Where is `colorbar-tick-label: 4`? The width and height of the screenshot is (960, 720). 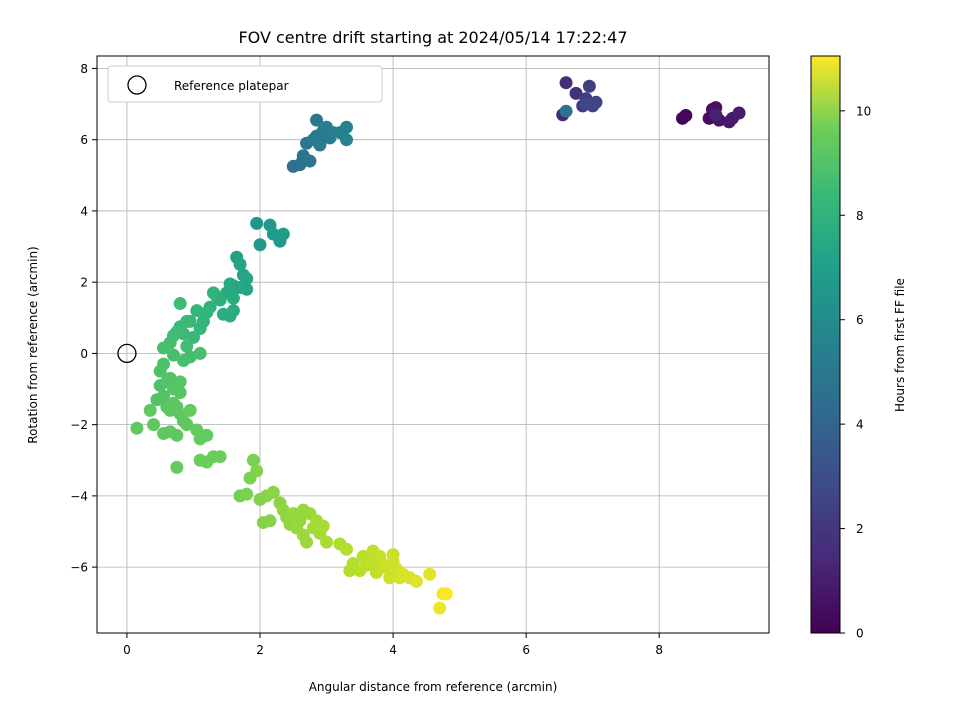 colorbar-tick-label: 4 is located at coordinates (860, 425).